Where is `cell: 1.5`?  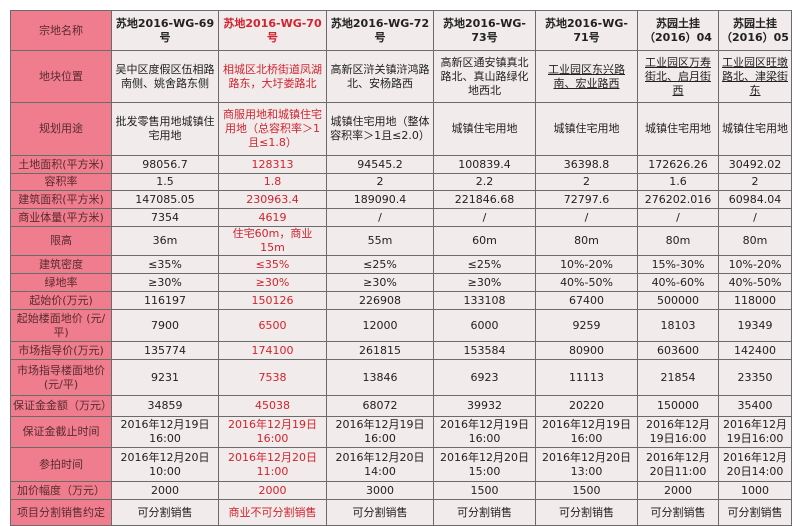
cell: 1.5 is located at coordinates (165, 182).